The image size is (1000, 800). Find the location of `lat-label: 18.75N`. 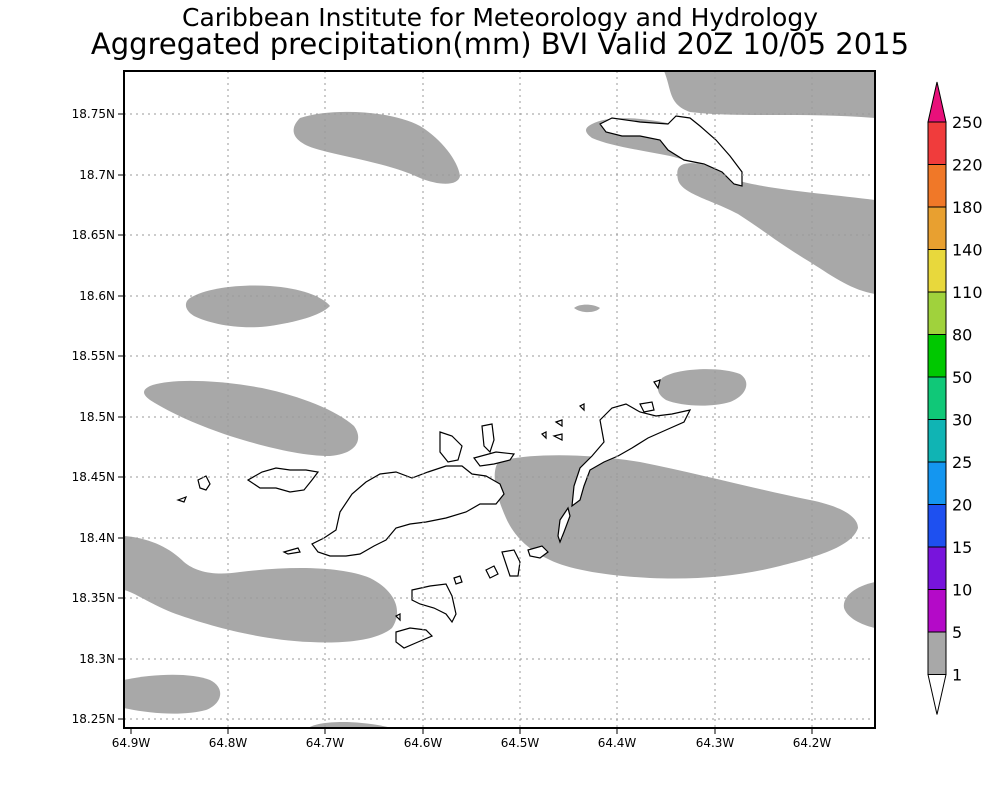

lat-label: 18.75N is located at coordinates (93, 114).